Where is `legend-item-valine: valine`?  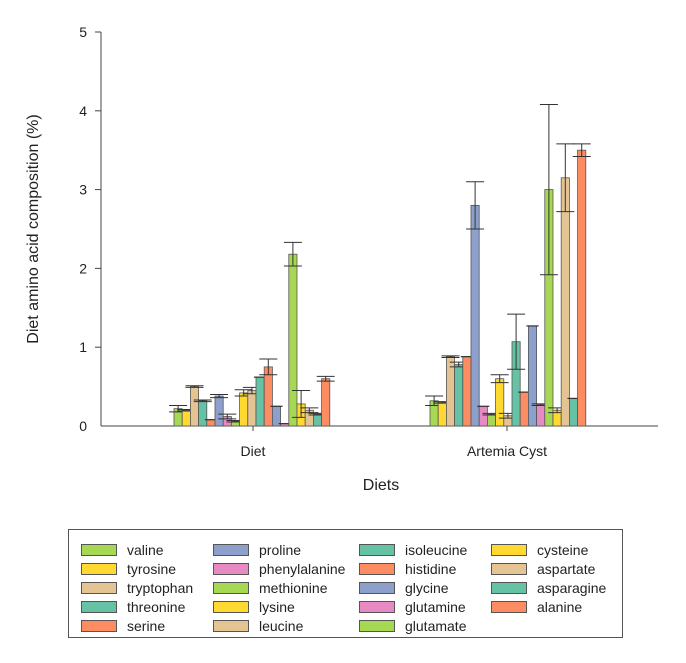 legend-item-valine: valine is located at coordinates (122, 550).